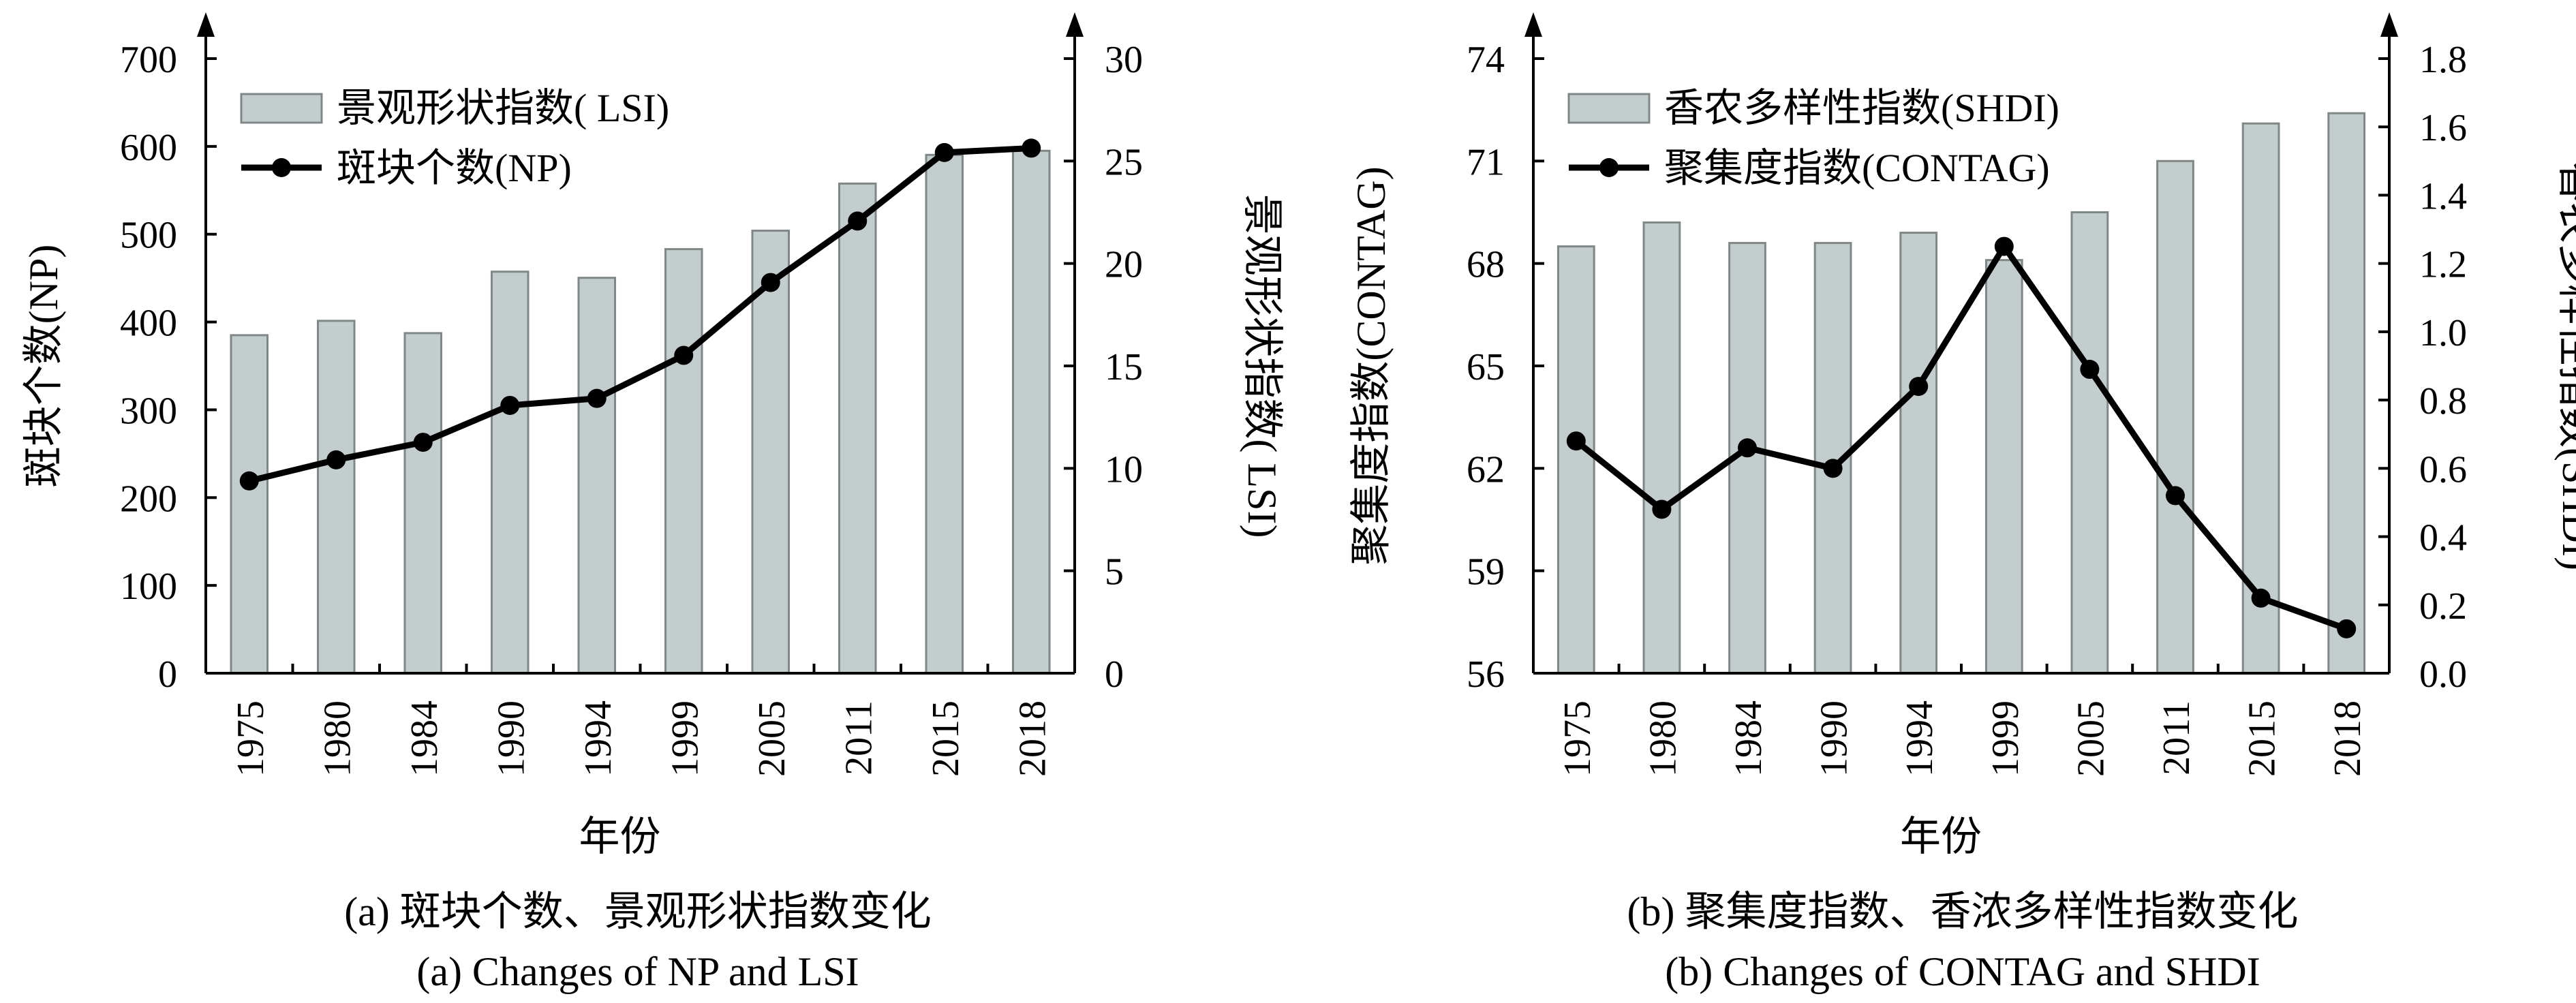 The image size is (2576, 1003). What do you see at coordinates (1486, 675) in the screenshot?
I see `y-left-tick-label: 56` at bounding box center [1486, 675].